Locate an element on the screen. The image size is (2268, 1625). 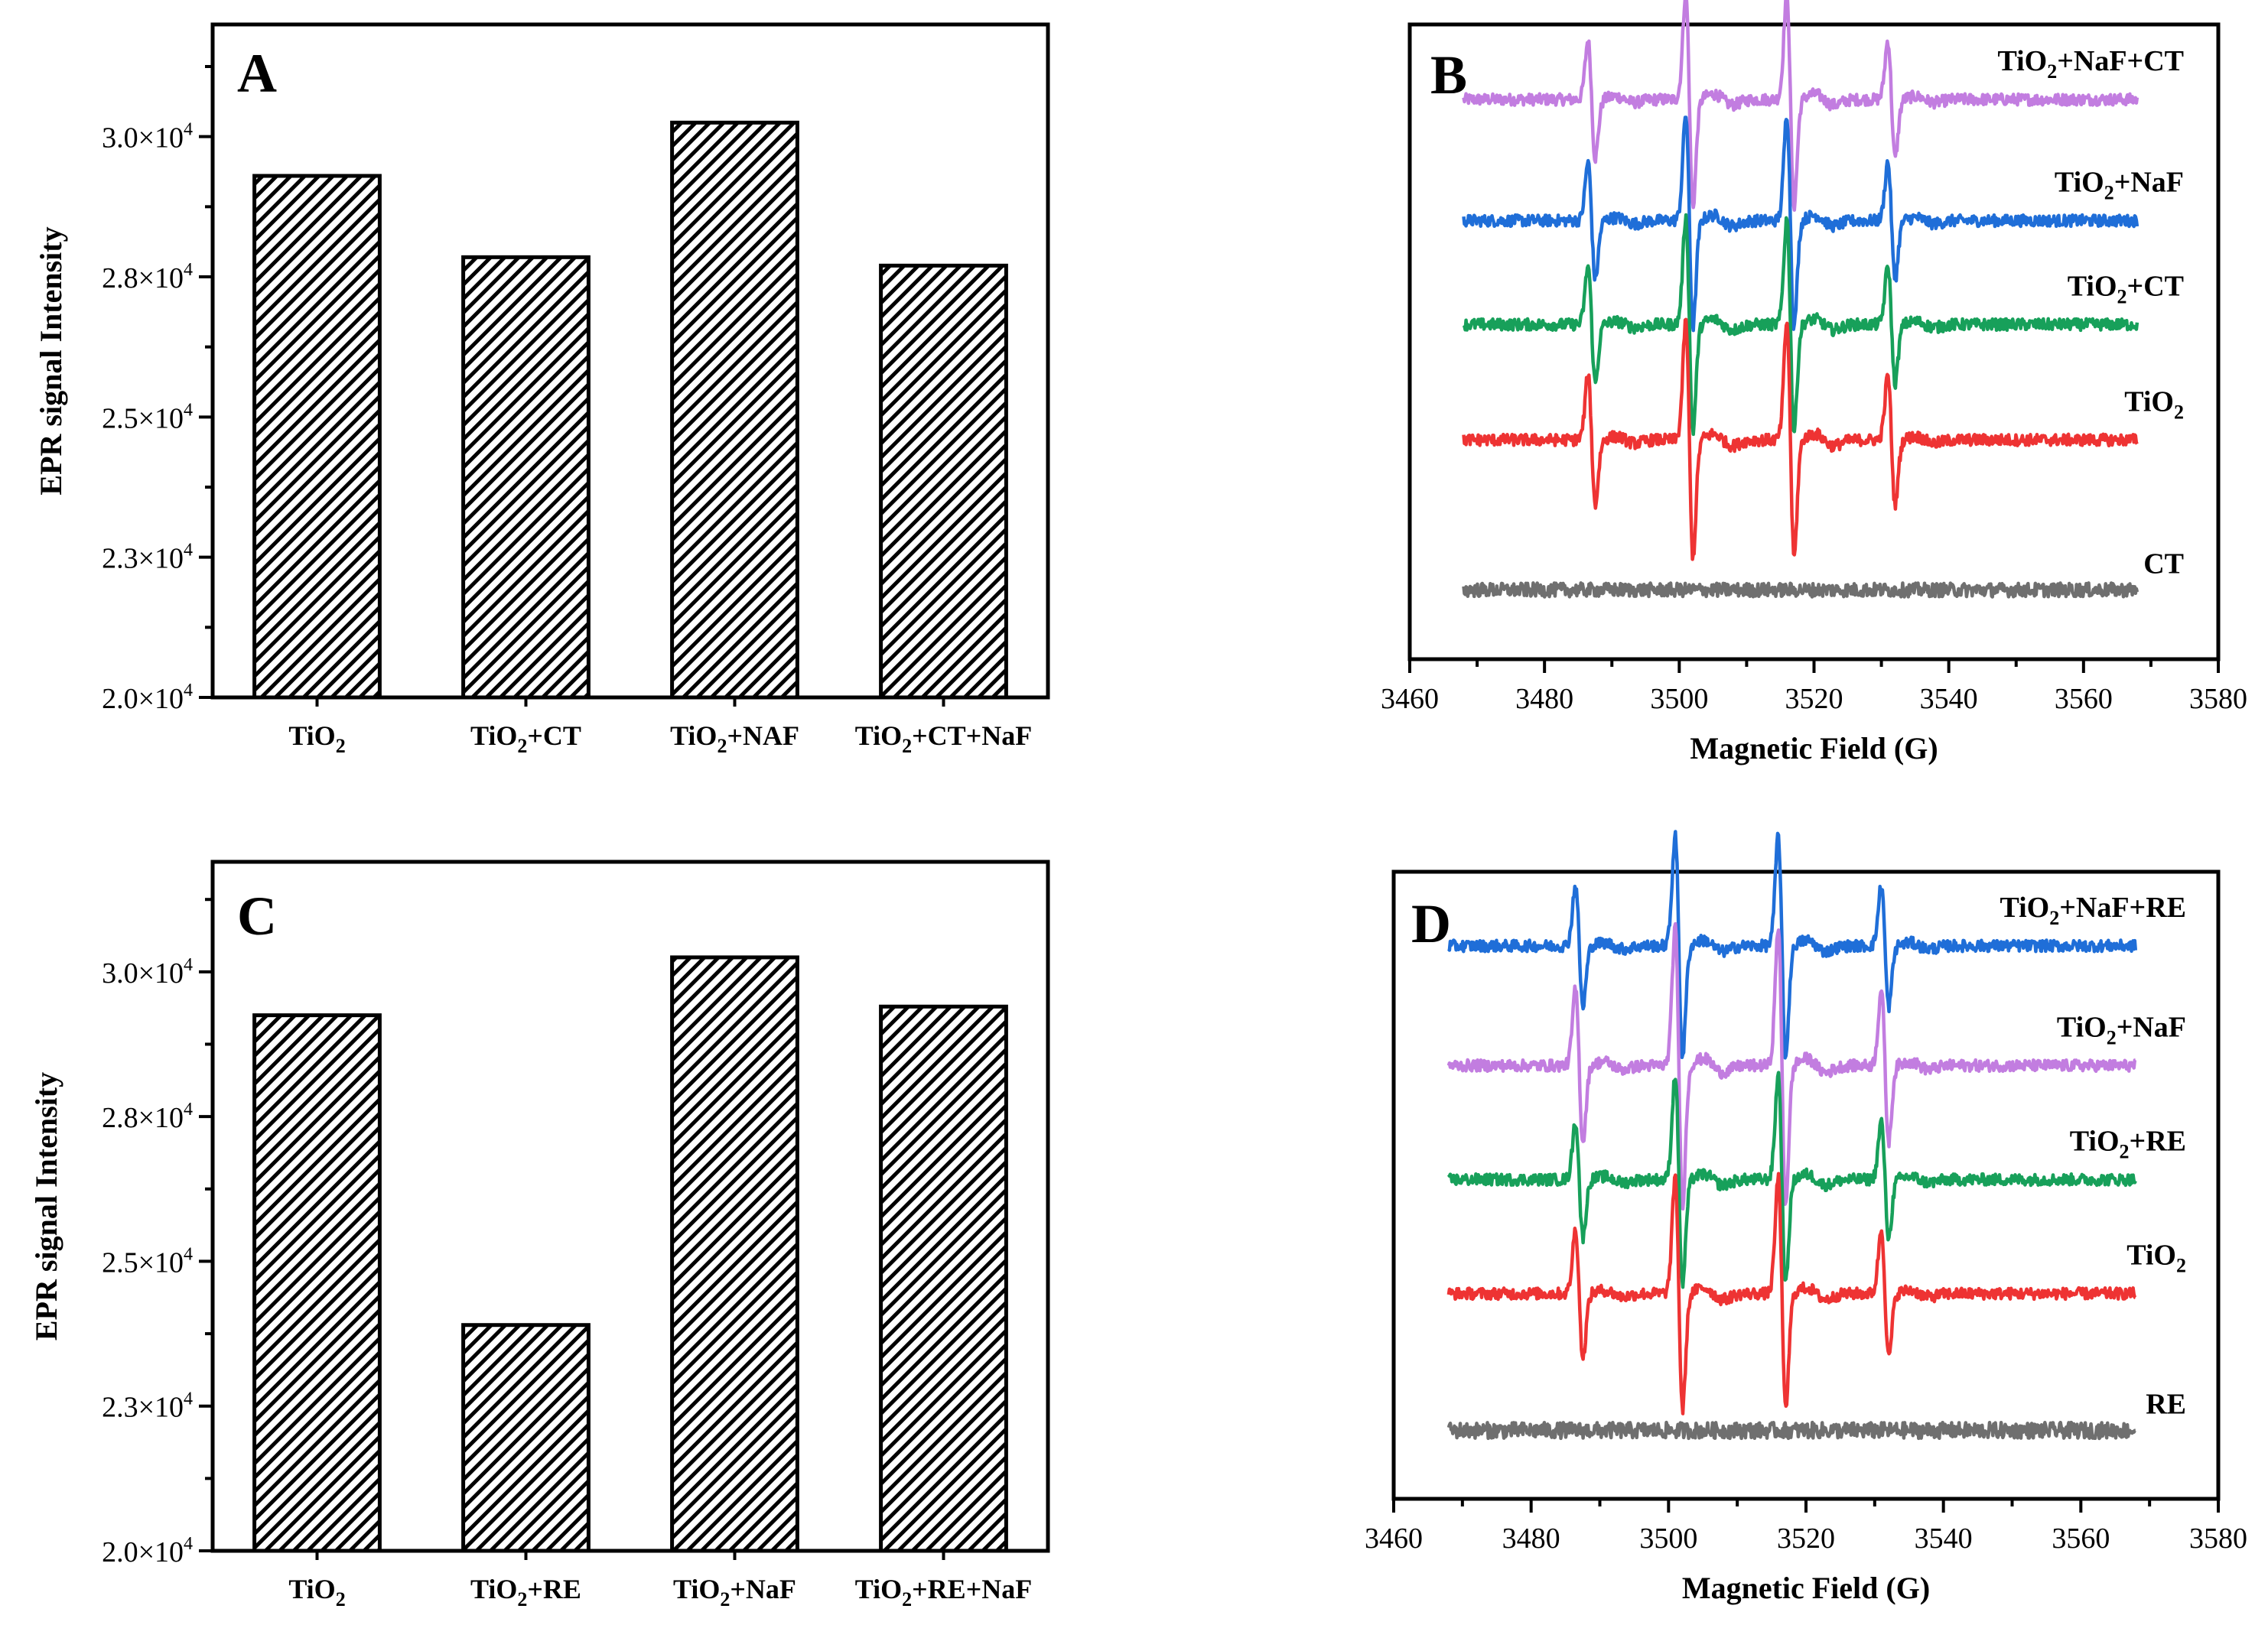
x-tick-label: TiO2+NAF is located at coordinates (734, 738).